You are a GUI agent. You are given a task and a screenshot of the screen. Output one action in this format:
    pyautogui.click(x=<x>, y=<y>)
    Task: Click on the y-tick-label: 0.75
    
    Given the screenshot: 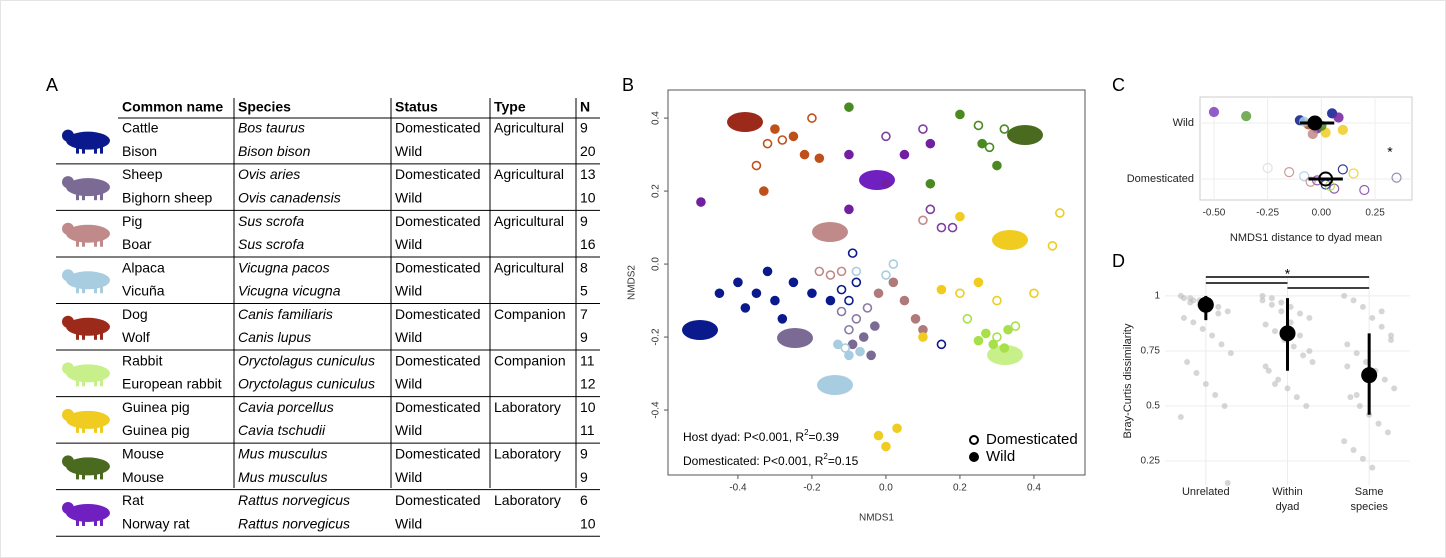 What is the action you would take?
    pyautogui.click(x=1151, y=351)
    